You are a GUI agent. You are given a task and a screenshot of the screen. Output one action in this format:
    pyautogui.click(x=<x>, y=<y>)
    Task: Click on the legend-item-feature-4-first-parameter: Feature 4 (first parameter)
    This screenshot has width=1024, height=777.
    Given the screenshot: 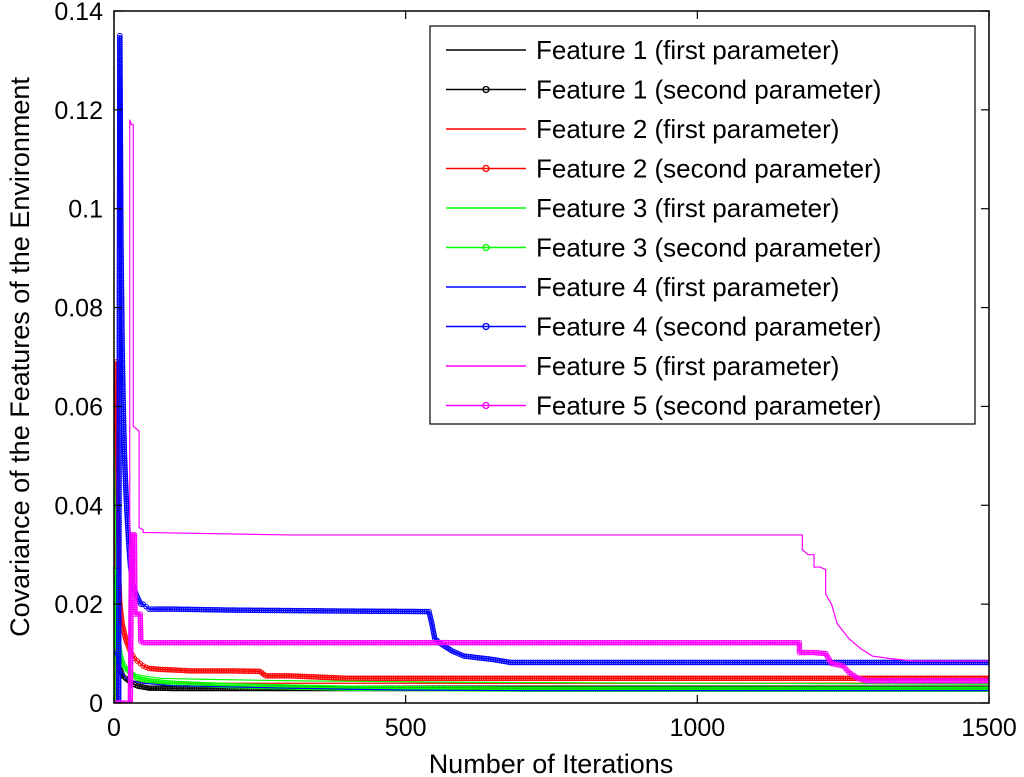 What is the action you would take?
    pyautogui.click(x=642, y=287)
    